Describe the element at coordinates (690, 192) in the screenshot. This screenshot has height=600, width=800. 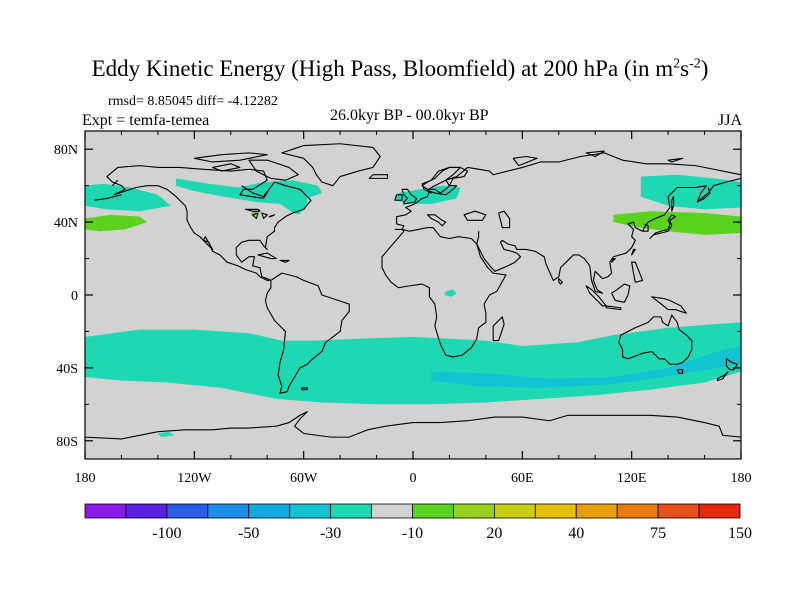
I see `field-north-pacific-east-band` at that location.